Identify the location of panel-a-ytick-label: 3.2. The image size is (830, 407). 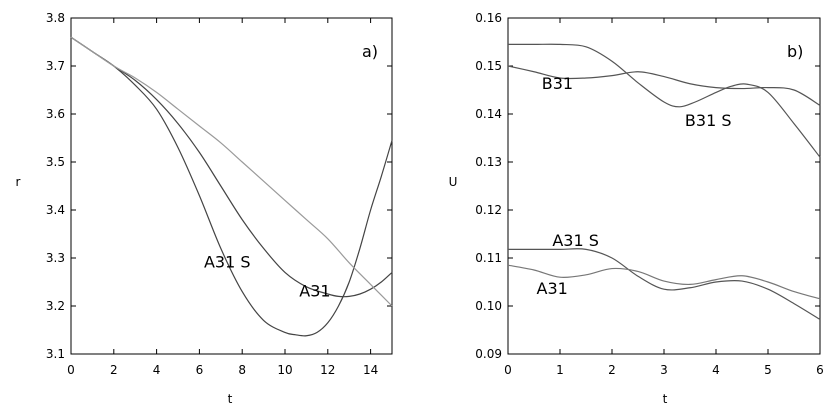
(55, 306).